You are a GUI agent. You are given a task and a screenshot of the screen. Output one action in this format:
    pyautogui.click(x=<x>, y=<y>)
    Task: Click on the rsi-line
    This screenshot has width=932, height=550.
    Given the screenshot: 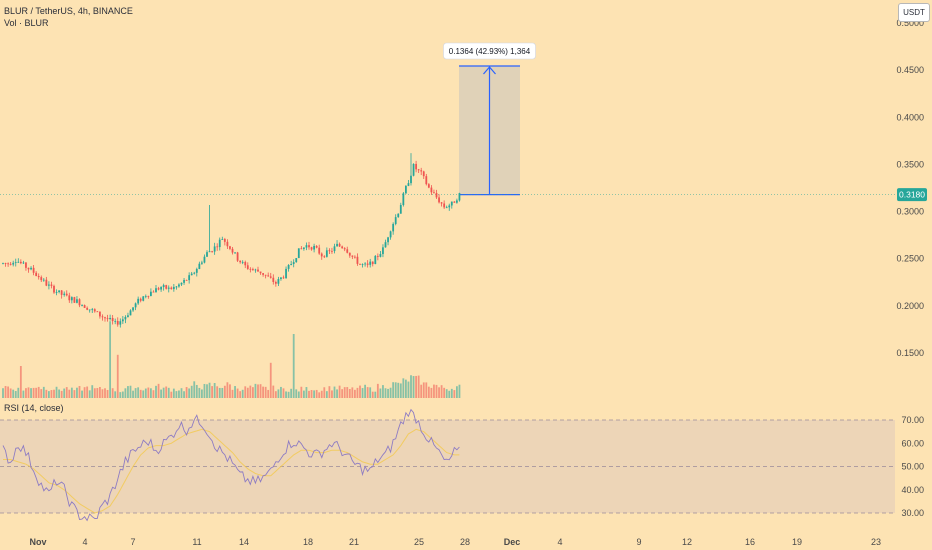 What is the action you would take?
    pyautogui.click(x=231, y=465)
    